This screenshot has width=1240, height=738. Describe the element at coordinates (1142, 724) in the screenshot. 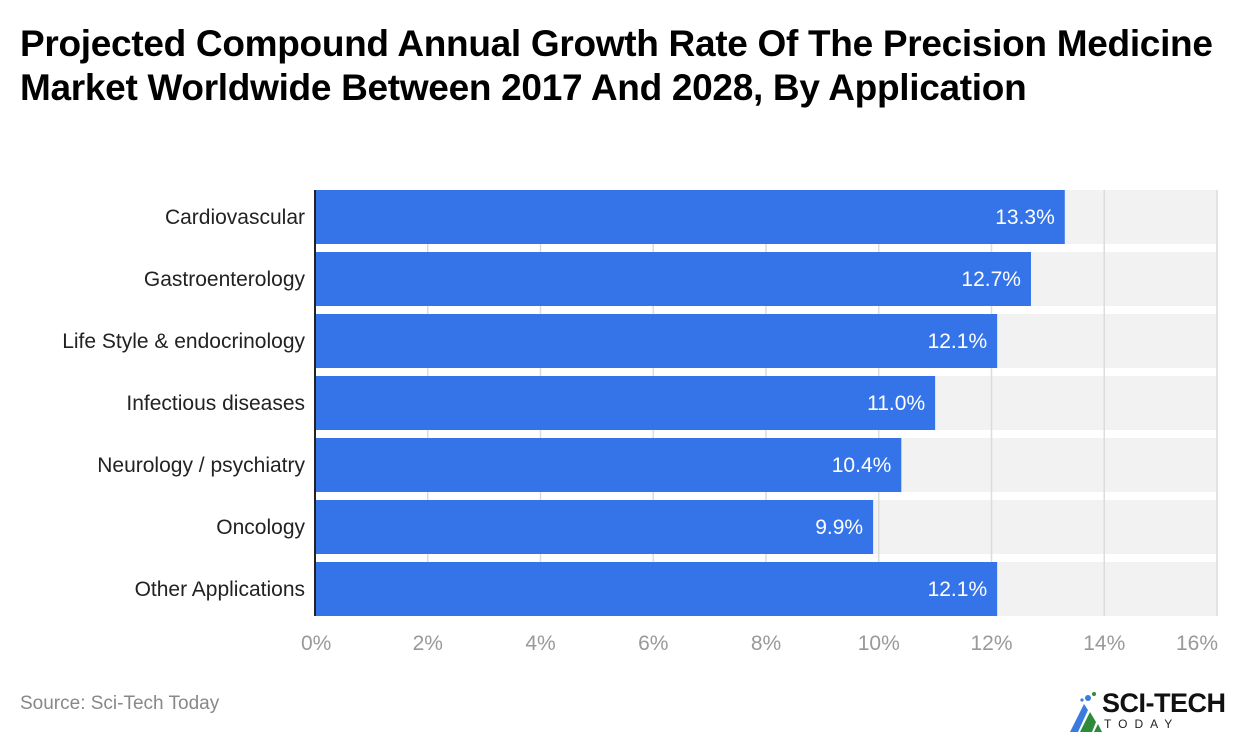

I see `logo-subtitle: TODAY` at that location.